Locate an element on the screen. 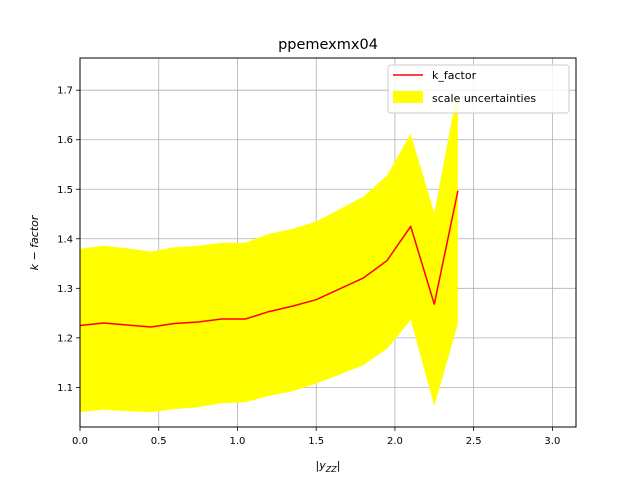 Image resolution: width=640 pixels, height=480 pixels. x-tick-label-1: 0.5 is located at coordinates (159, 441).